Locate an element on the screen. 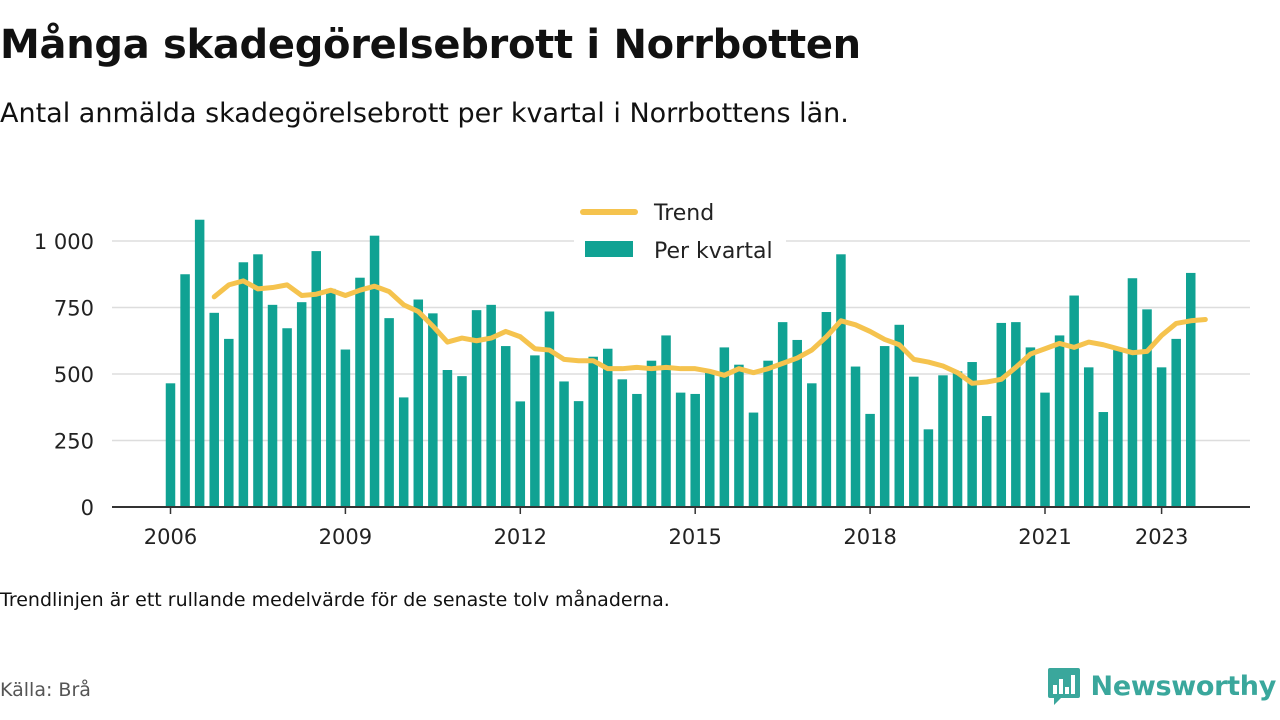 This screenshot has width=1280, height=720. x-tick-label: 2012 is located at coordinates (520, 537).